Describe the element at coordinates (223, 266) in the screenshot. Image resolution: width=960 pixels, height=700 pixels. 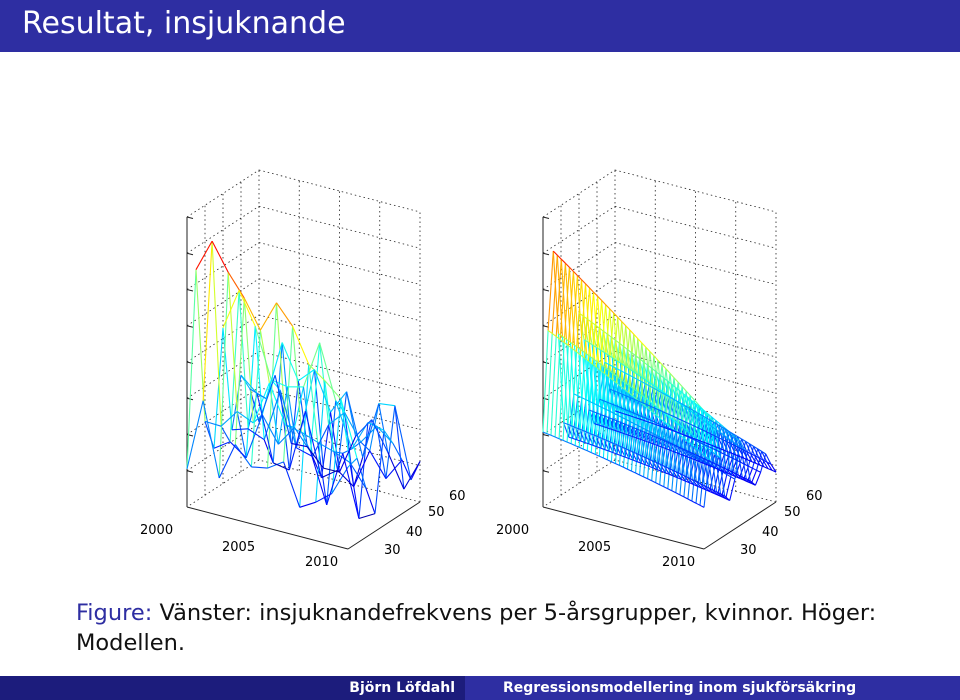
I see `left-grid-left-h` at that location.